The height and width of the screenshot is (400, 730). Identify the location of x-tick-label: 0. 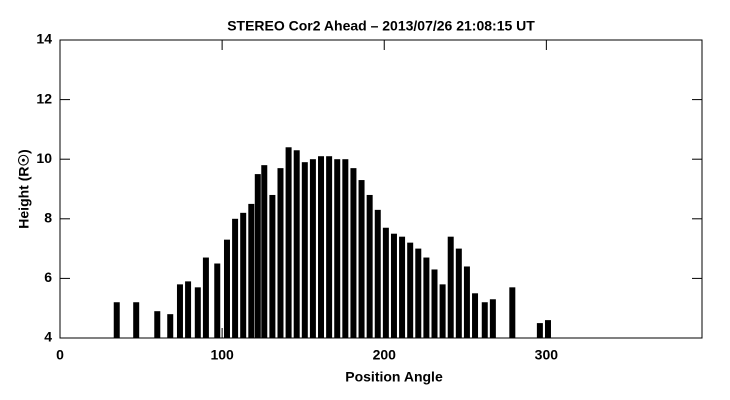
(60, 355).